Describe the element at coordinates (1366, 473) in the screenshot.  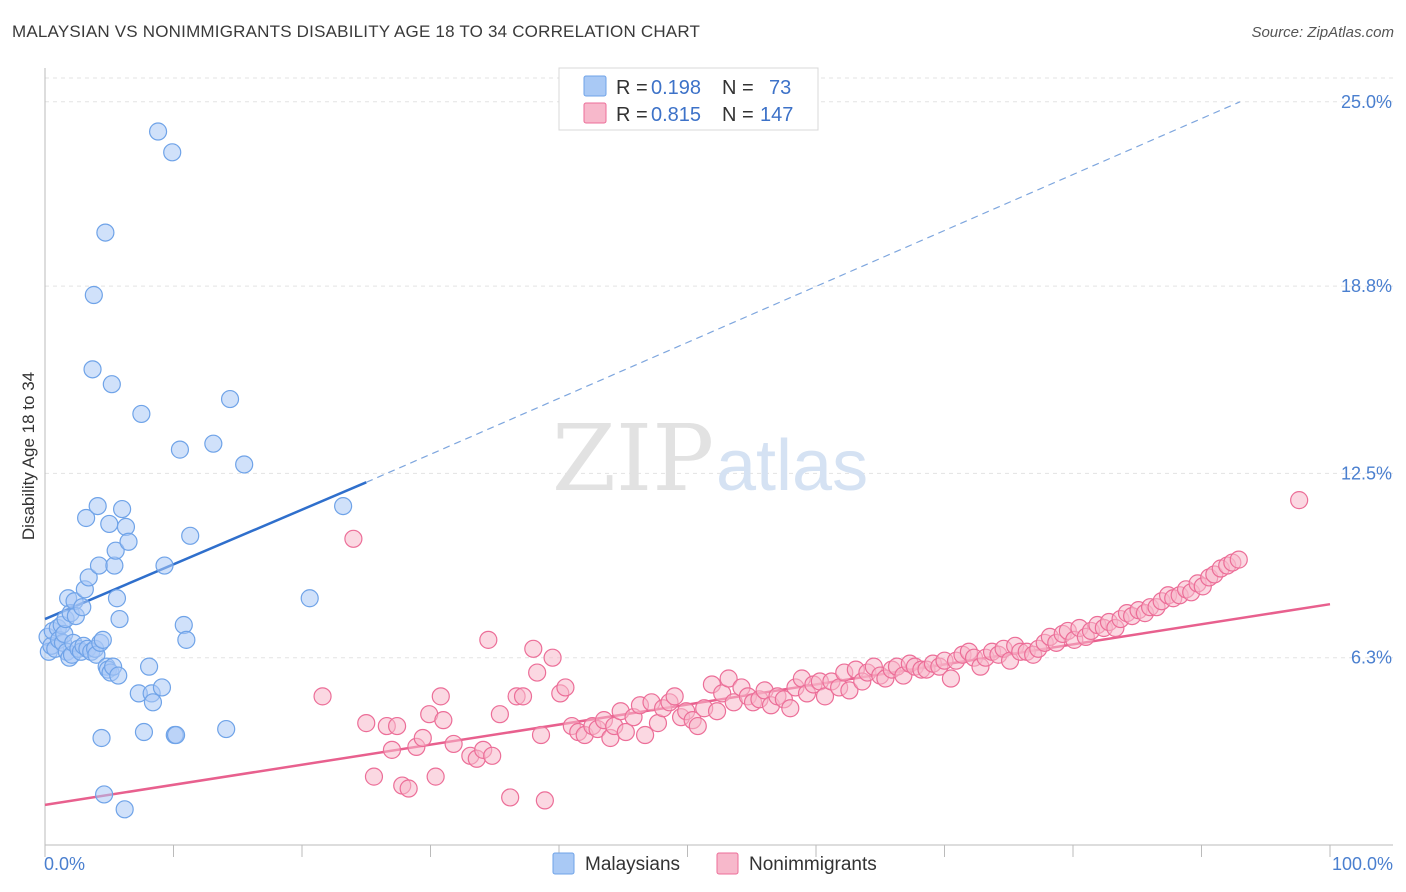
I see `y-tick-label: 12.5%` at that location.